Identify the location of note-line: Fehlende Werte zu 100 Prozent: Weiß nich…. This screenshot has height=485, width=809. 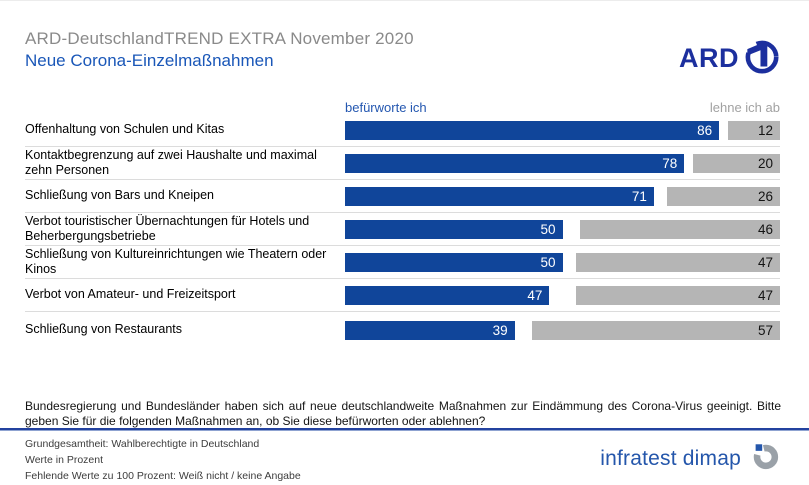
(163, 475).